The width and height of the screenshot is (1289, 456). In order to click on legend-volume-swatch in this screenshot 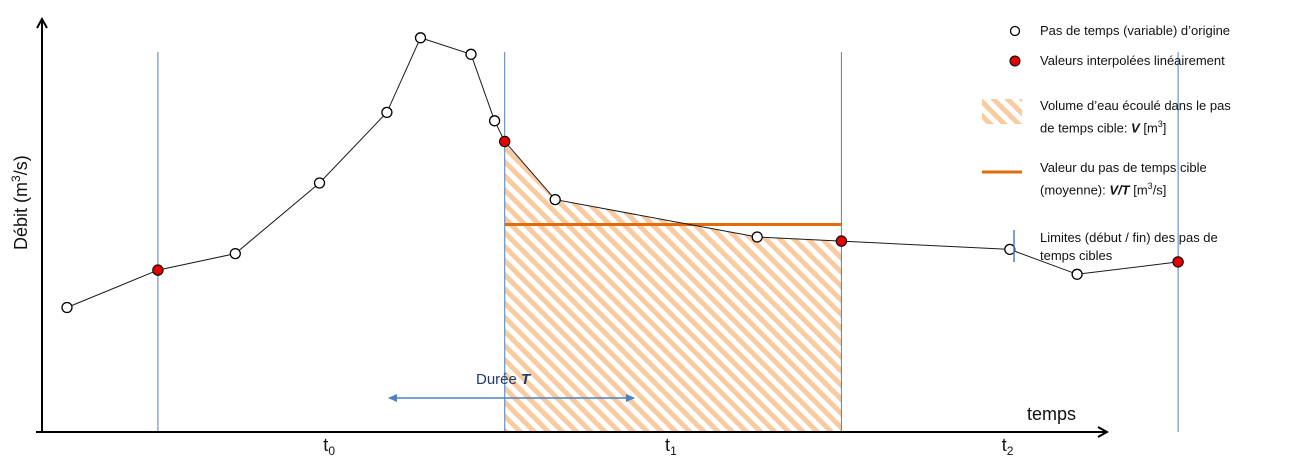, I will do `click(1002, 111)`.